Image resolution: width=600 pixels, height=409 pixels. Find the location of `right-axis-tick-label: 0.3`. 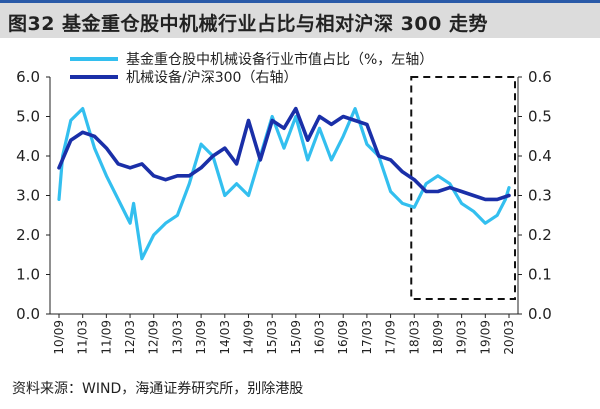

right-axis-tick-label: 0.3 is located at coordinates (540, 196).